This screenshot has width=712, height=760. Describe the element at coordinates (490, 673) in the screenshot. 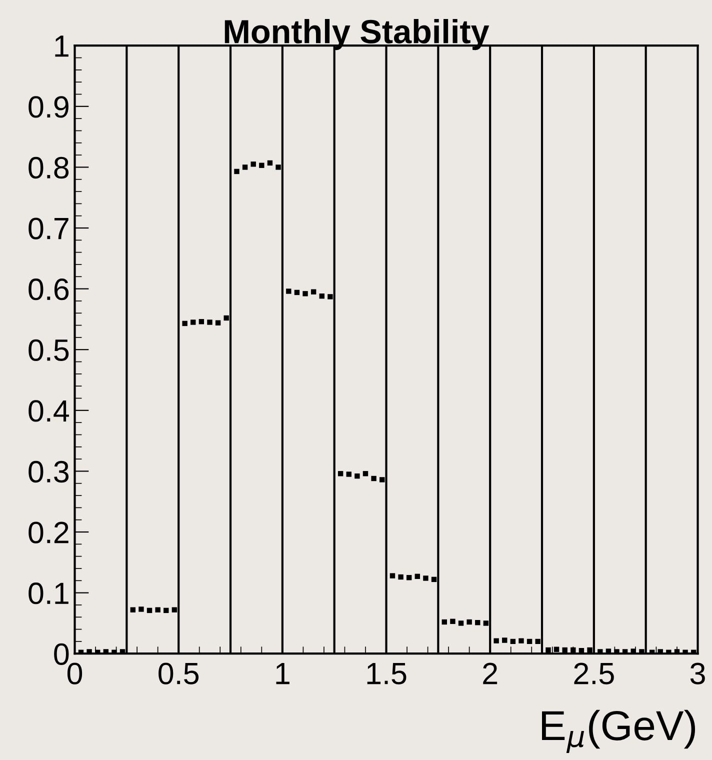

I see `x-tick-label: 2` at that location.